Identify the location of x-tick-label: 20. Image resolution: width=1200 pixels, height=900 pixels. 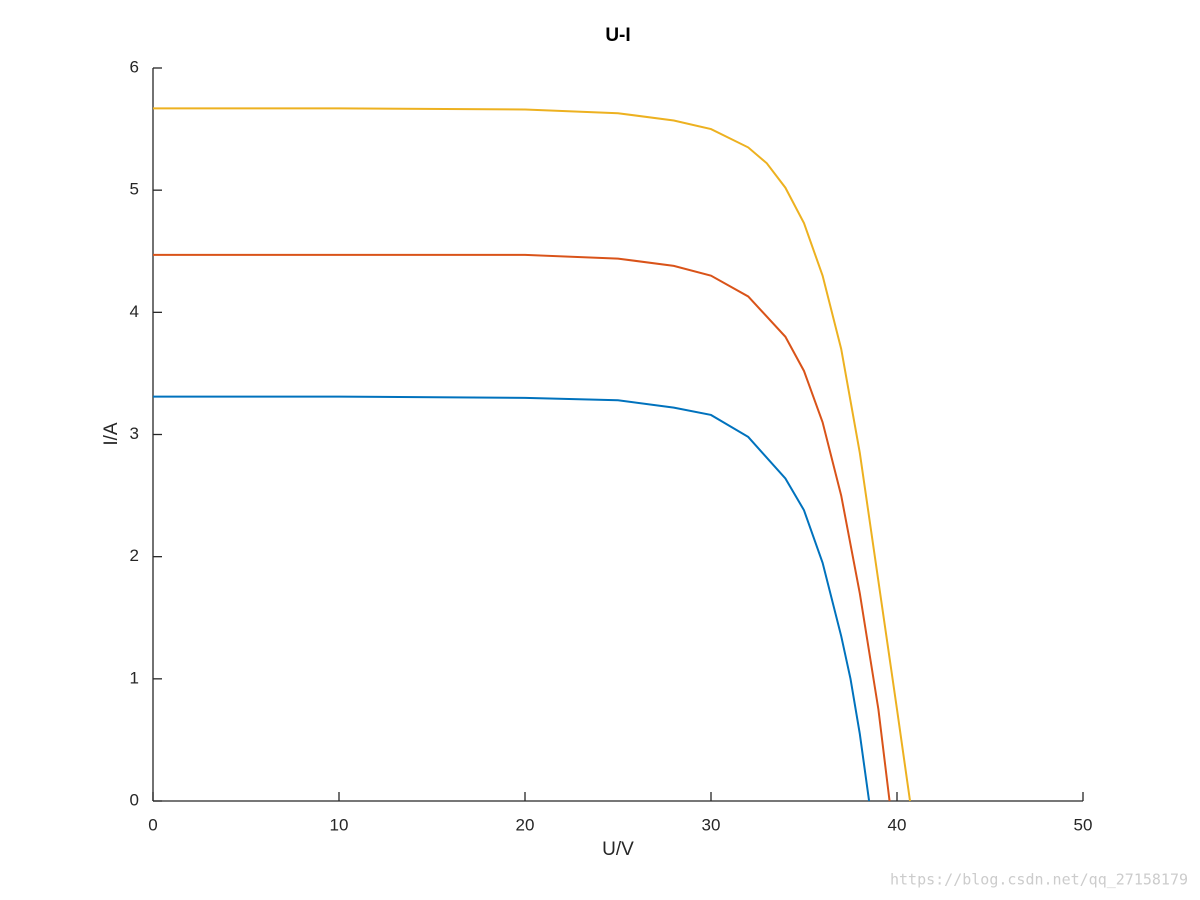
(525, 824).